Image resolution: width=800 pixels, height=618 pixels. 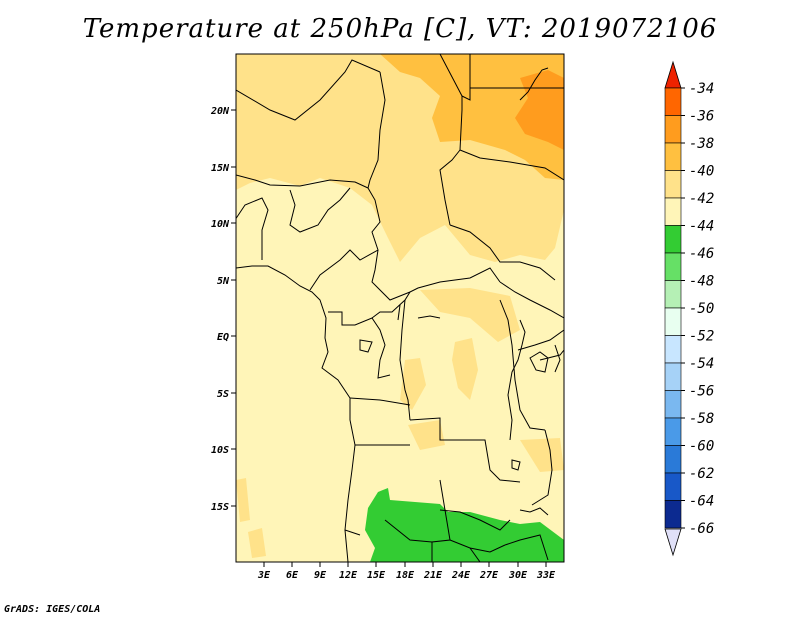 What do you see at coordinates (220, 111) in the screenshot?
I see `lat-label: 20N` at bounding box center [220, 111].